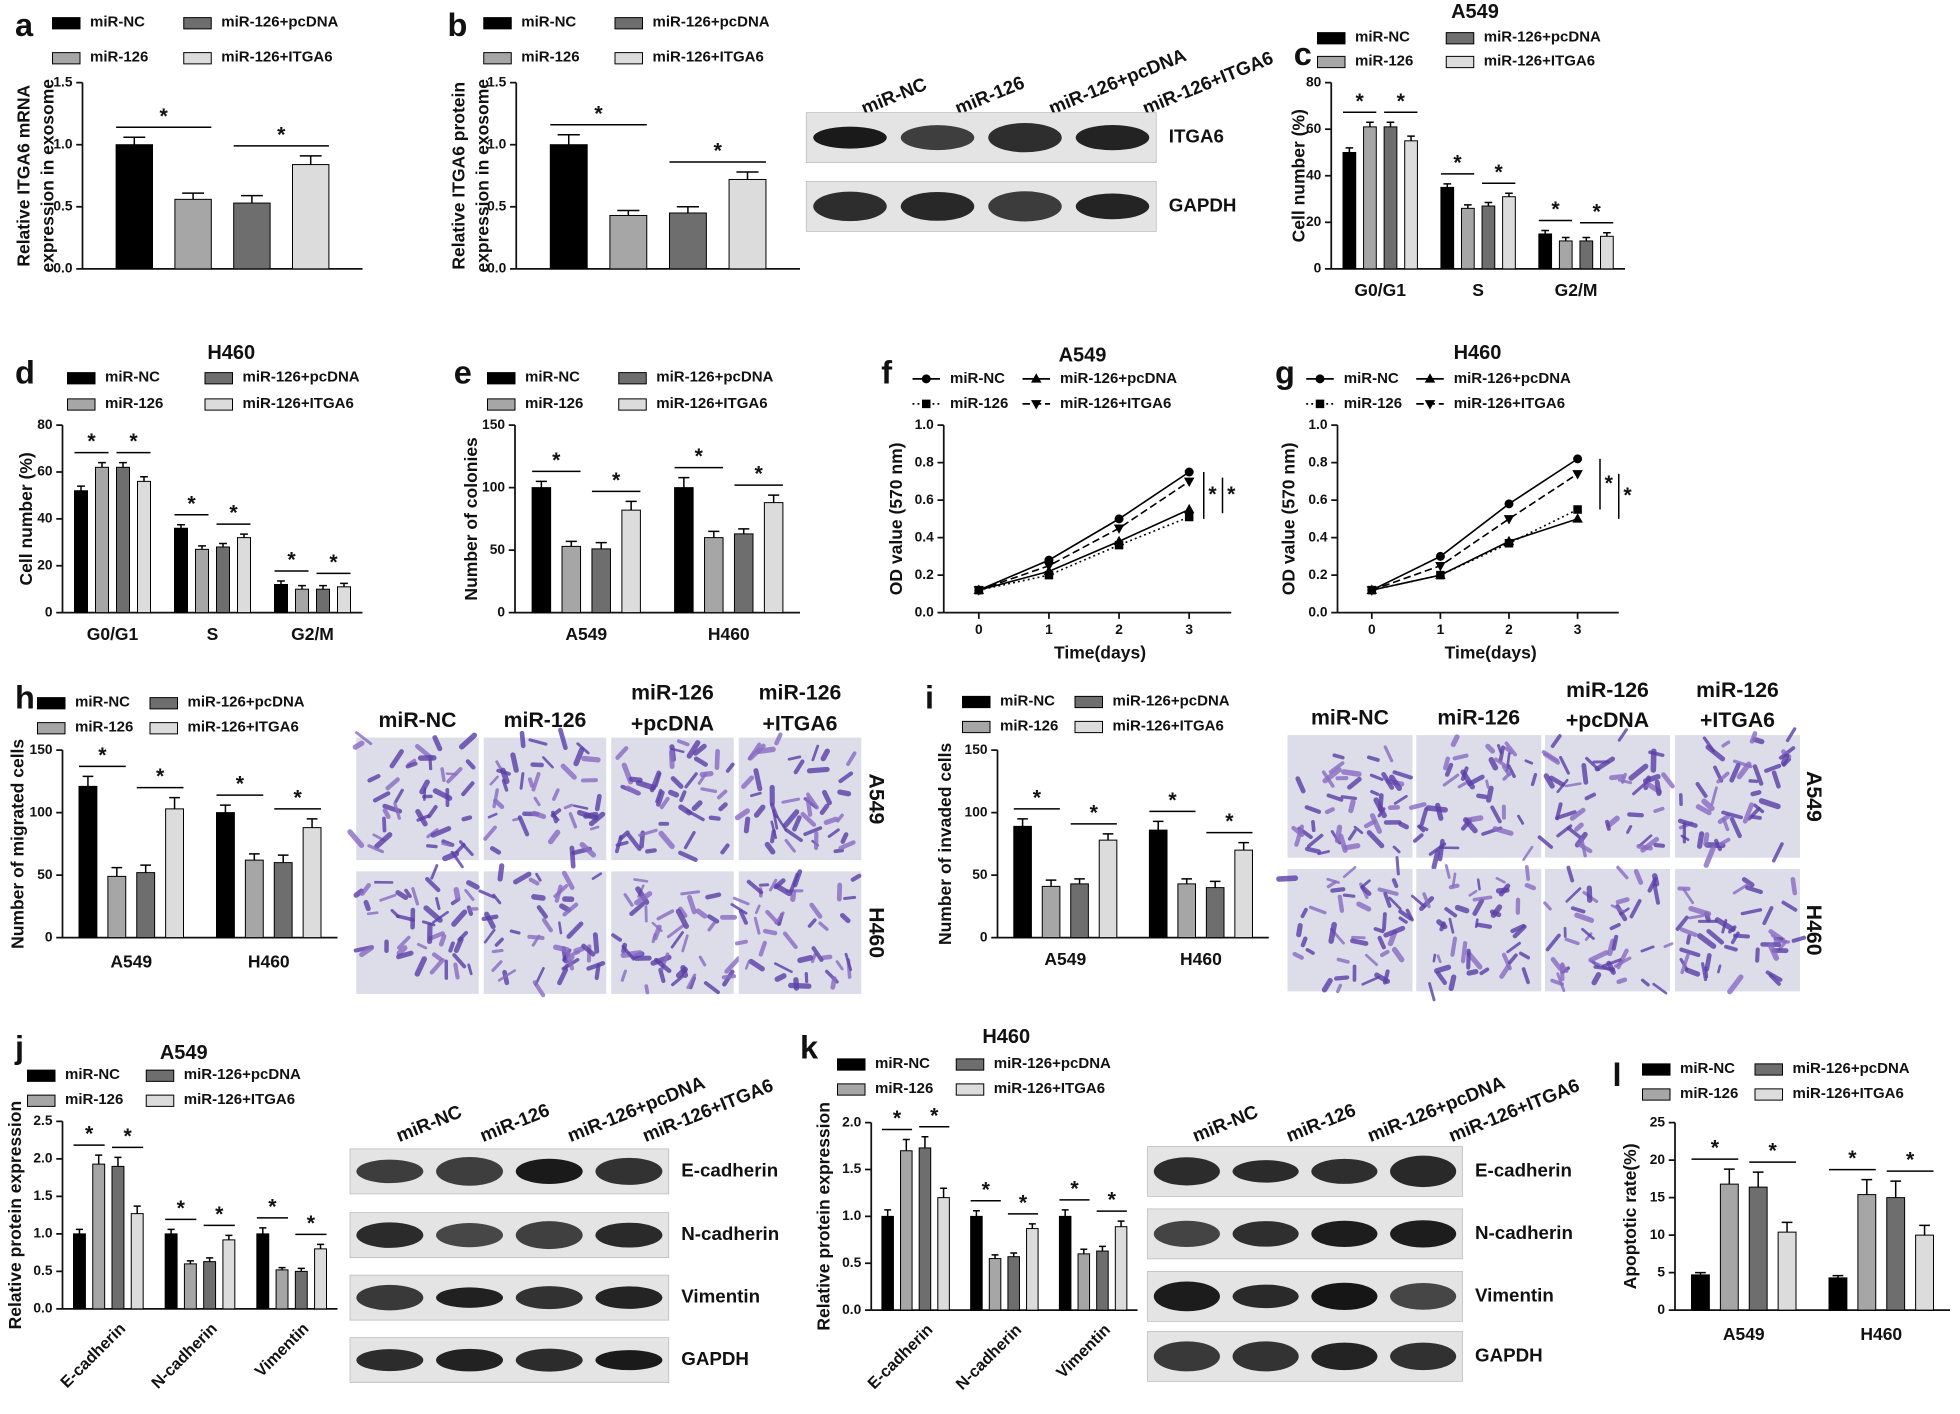 The image size is (1960, 1414). What do you see at coordinates (501, 611) in the screenshot?
I see `y-tick-label: 0` at bounding box center [501, 611].